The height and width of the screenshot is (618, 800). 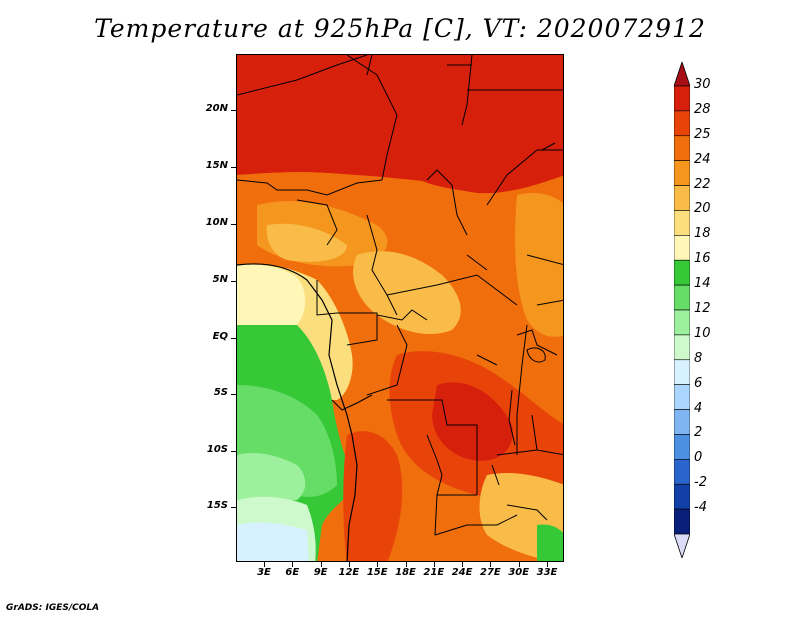 What do you see at coordinates (702, 209) in the screenshot?
I see `colorbar-label: 20` at bounding box center [702, 209].